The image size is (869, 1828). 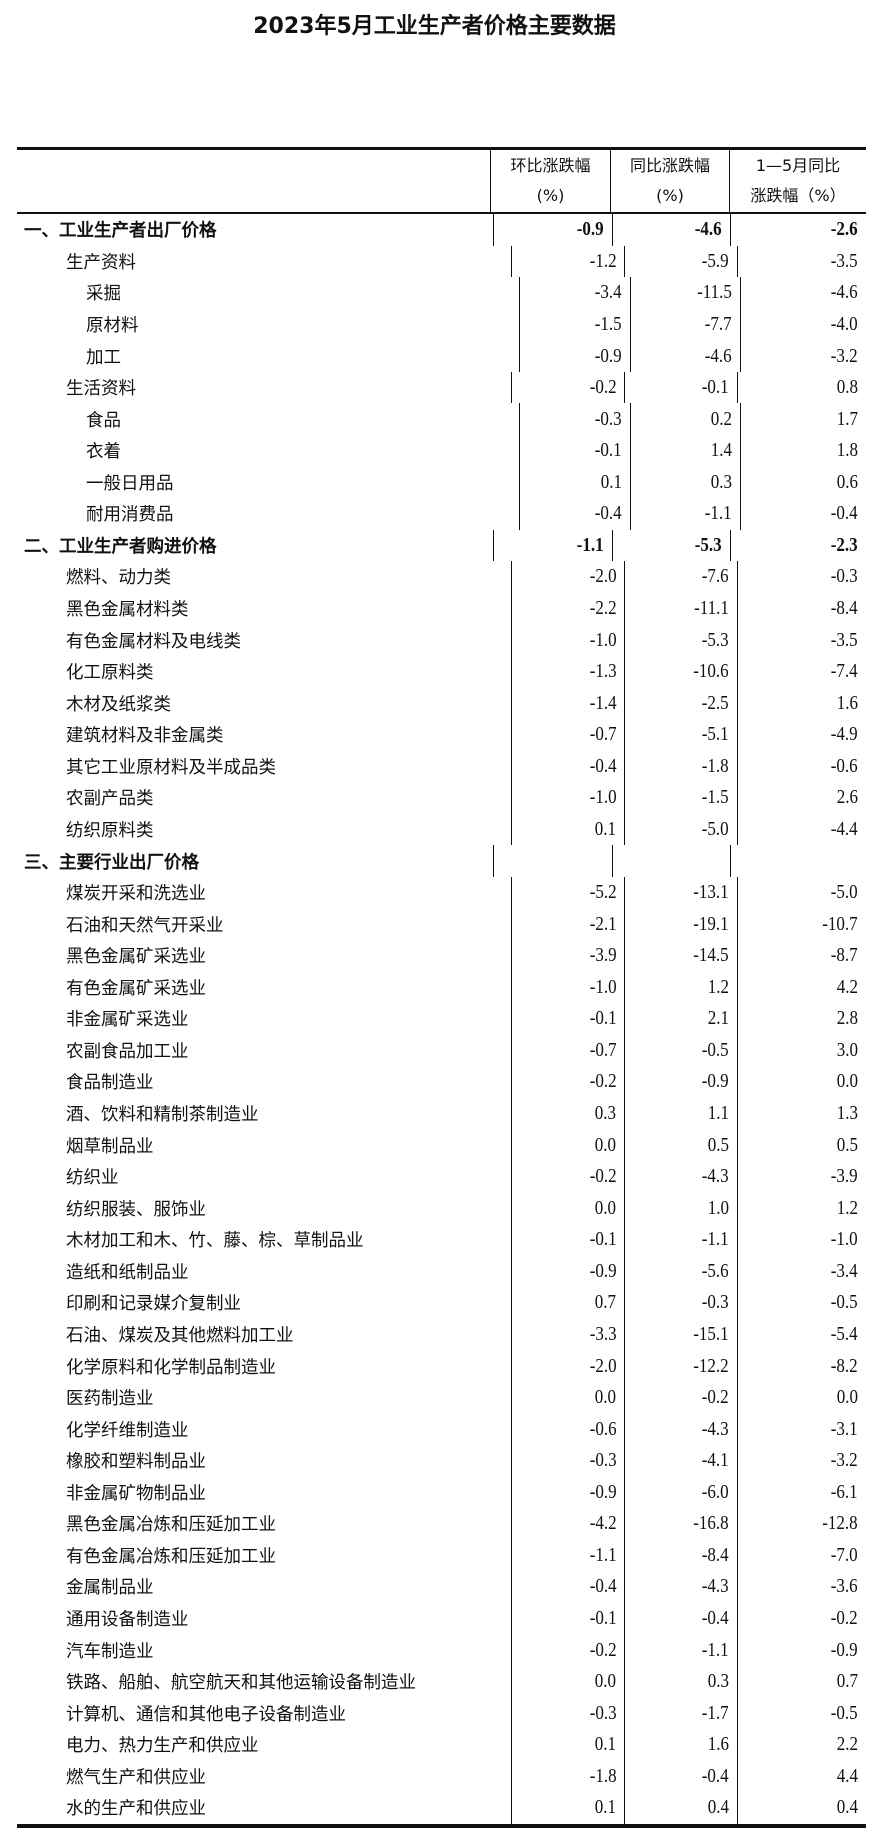 I want to click on header-mom-line1: 环比涨跌幅, so click(x=550, y=165).